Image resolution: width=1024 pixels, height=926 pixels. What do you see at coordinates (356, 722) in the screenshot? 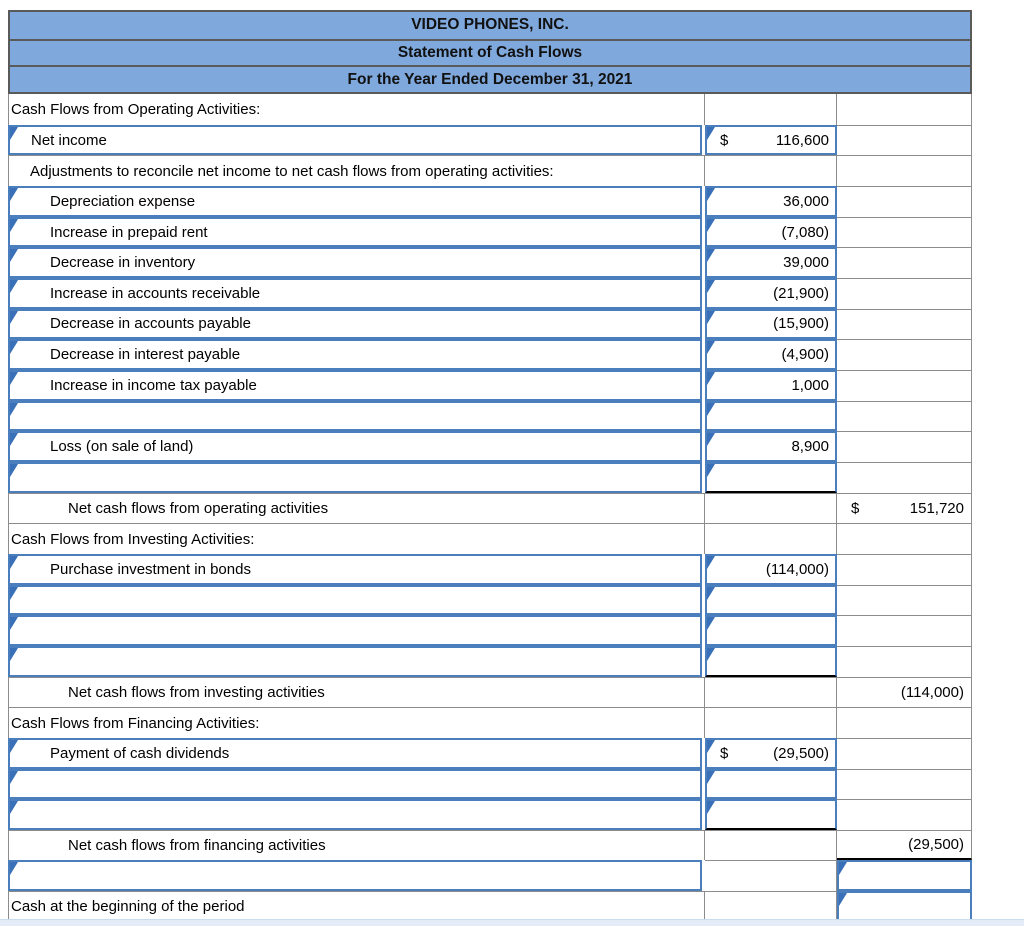
I see `label-cell: Cash Flows from Financing Activities:` at bounding box center [356, 722].